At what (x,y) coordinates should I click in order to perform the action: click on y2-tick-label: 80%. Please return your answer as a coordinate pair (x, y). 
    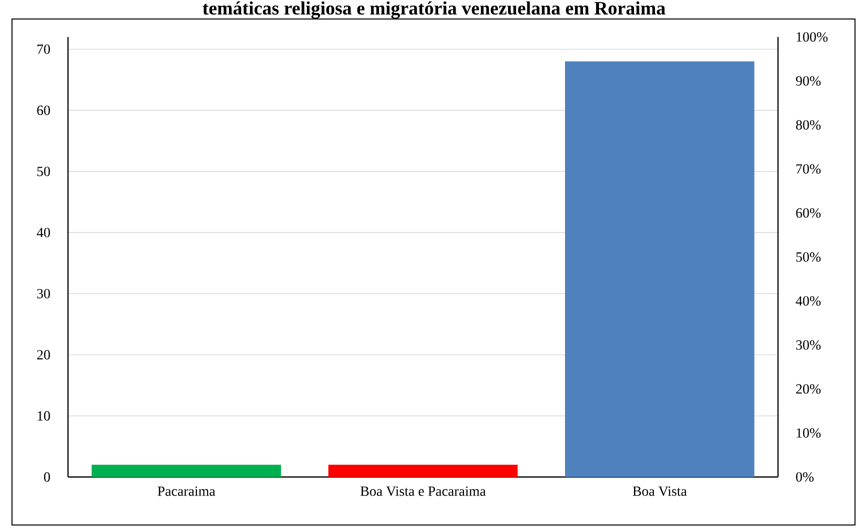
    Looking at the image, I should click on (808, 125).